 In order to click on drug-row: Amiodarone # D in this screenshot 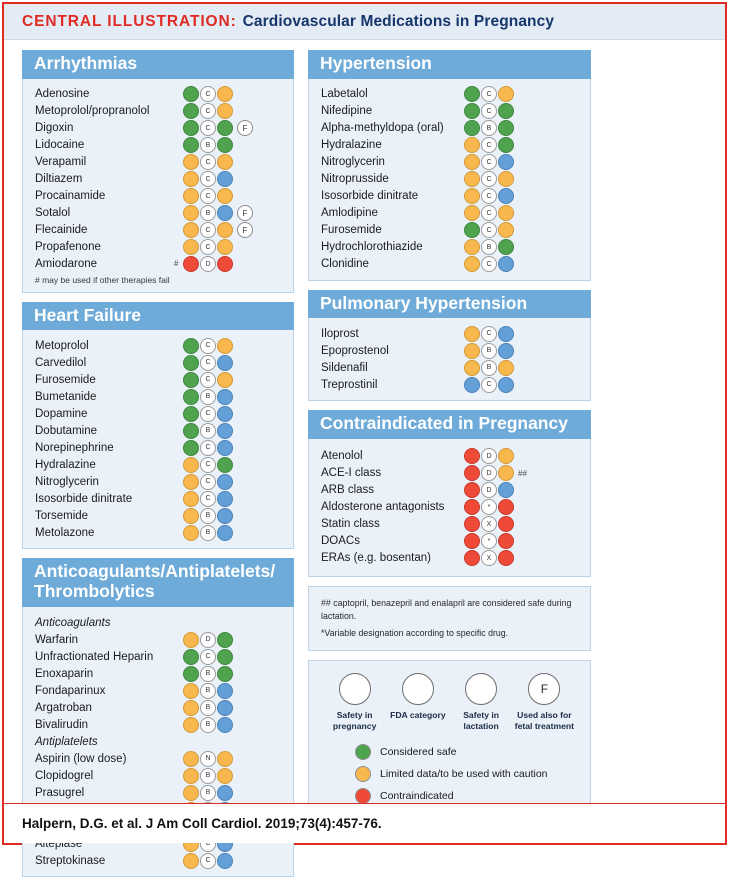, I will do `click(159, 264)`.